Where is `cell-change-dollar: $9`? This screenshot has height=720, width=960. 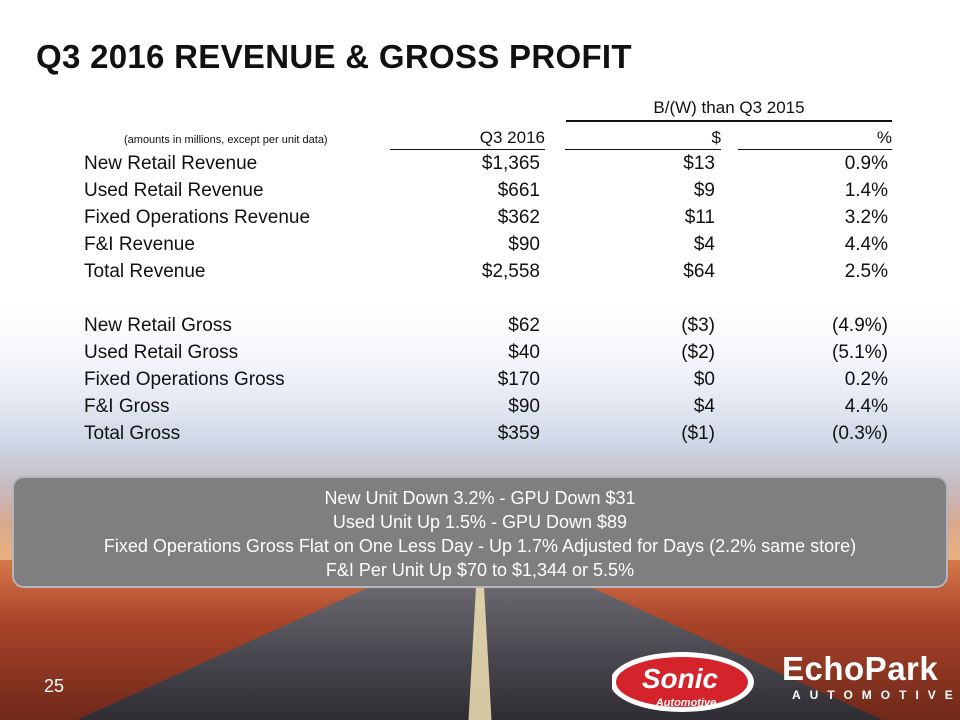 cell-change-dollar: $9 is located at coordinates (704, 190).